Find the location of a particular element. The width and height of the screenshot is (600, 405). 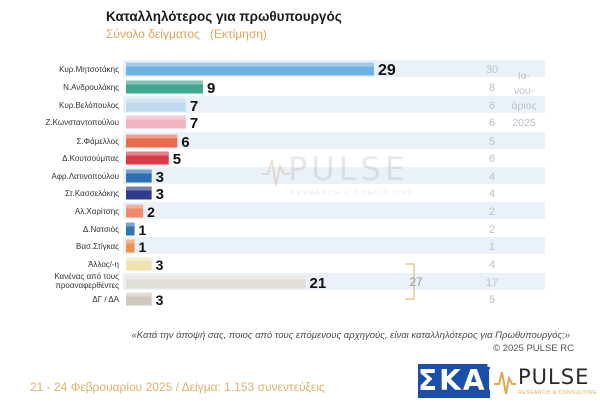

value-label: 9 is located at coordinates (211, 88).